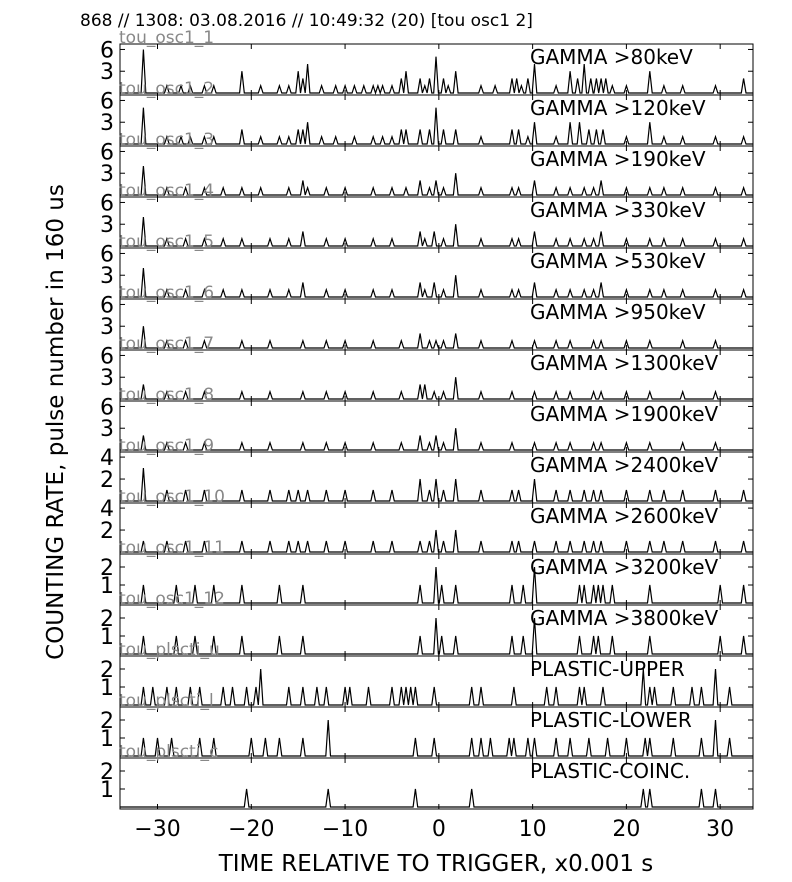 The width and height of the screenshot is (792, 882). What do you see at coordinates (607, 669) in the screenshot?
I see `panel-label: PLASTIC-UPPER` at bounding box center [607, 669].